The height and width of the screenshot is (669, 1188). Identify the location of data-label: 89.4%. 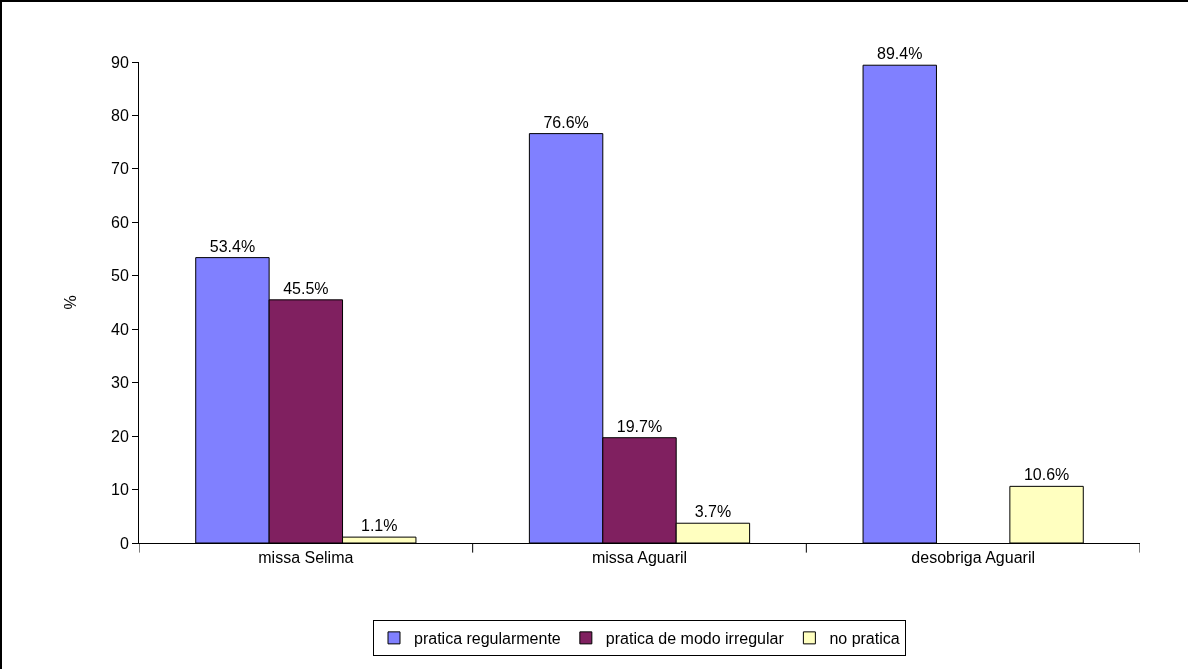
(900, 54).